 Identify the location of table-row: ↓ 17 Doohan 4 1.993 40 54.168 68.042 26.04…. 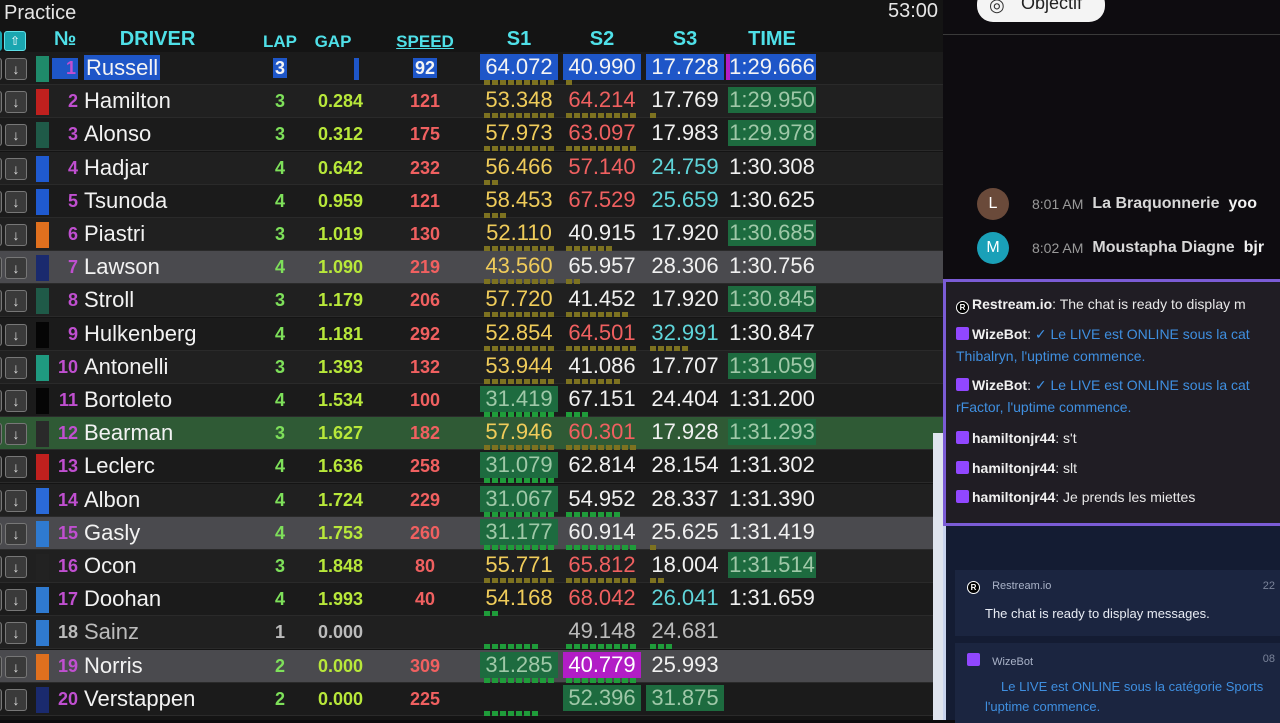
(471, 600).